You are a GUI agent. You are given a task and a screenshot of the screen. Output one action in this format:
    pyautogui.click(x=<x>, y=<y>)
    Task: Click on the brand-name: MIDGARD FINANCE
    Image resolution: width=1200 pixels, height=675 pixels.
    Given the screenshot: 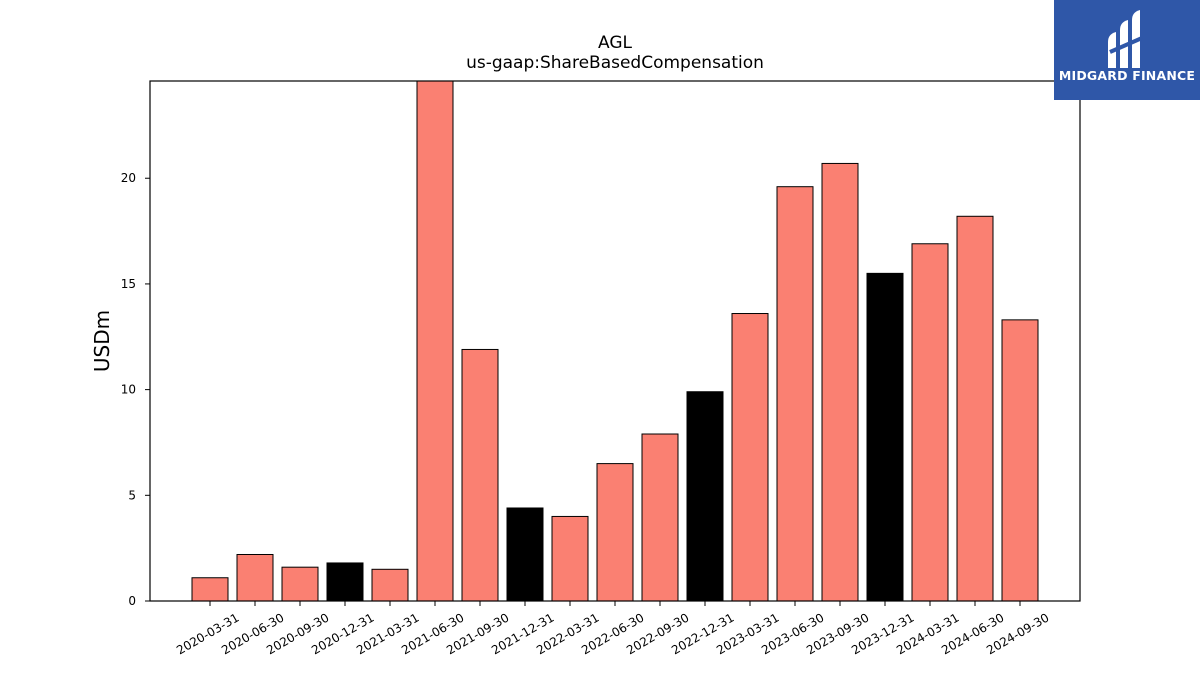 What is the action you would take?
    pyautogui.click(x=1127, y=75)
    